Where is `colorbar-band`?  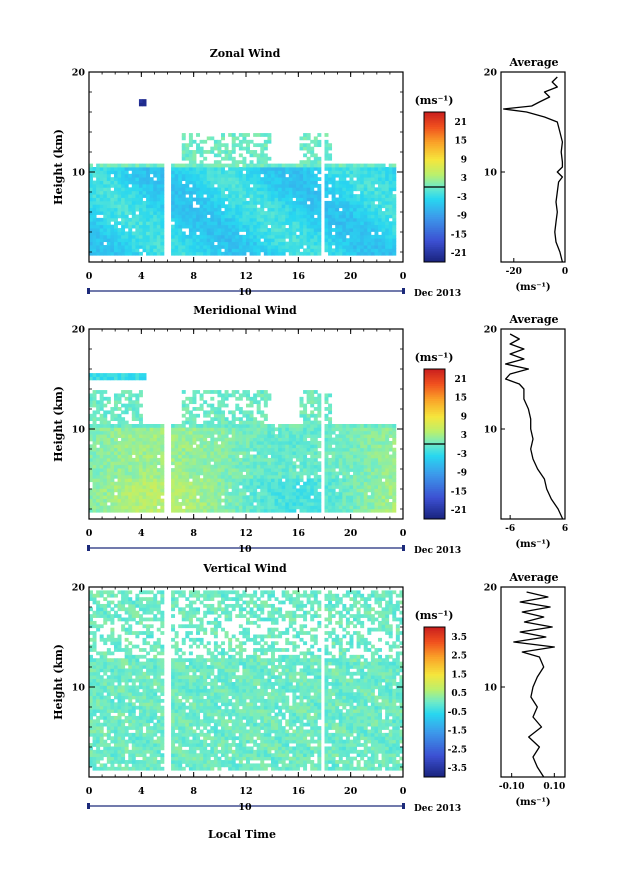 colorbar-band is located at coordinates (434, 244).